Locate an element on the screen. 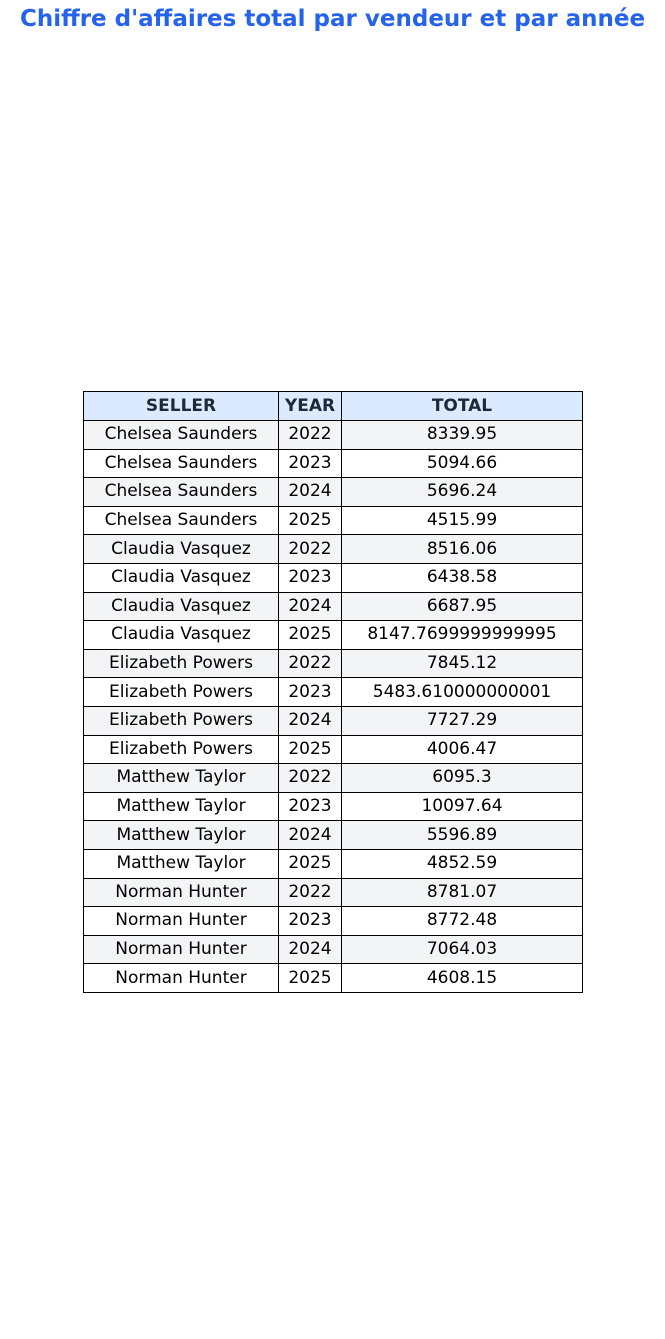 The image size is (665, 1339). cell-total: 6687.95 is located at coordinates (462, 606).